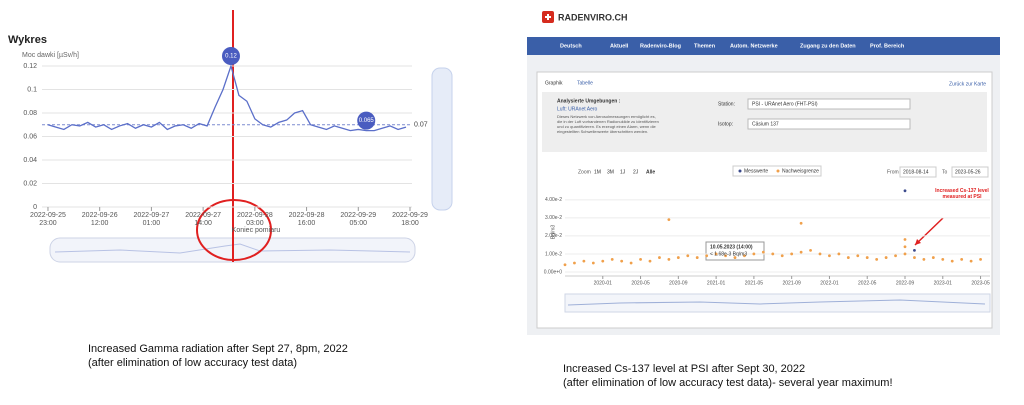  What do you see at coordinates (603, 283) in the screenshot?
I see `x-tick-label: 2020-01` at bounding box center [603, 283].